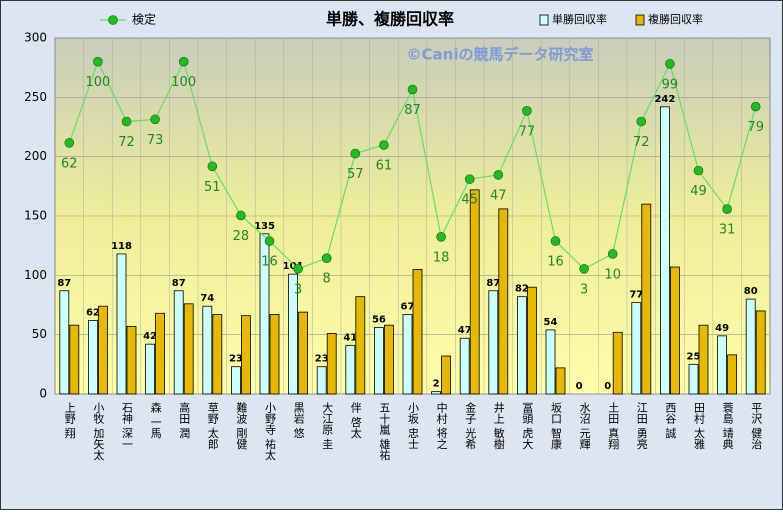  What do you see at coordinates (269, 262) in the screenshot?
I see `line-label: 16` at bounding box center [269, 262].